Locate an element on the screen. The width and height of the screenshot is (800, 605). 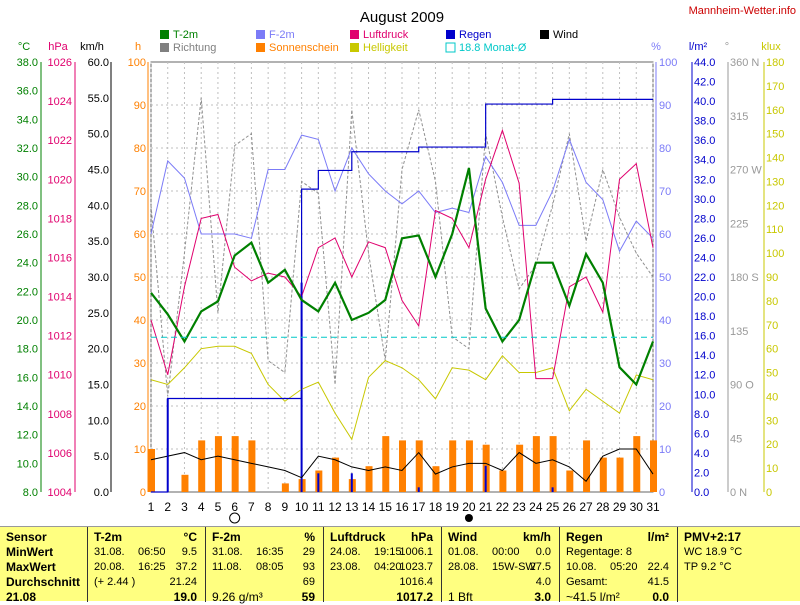
rain-axis-tick-label: 32.0 is located at coordinates (704, 180).